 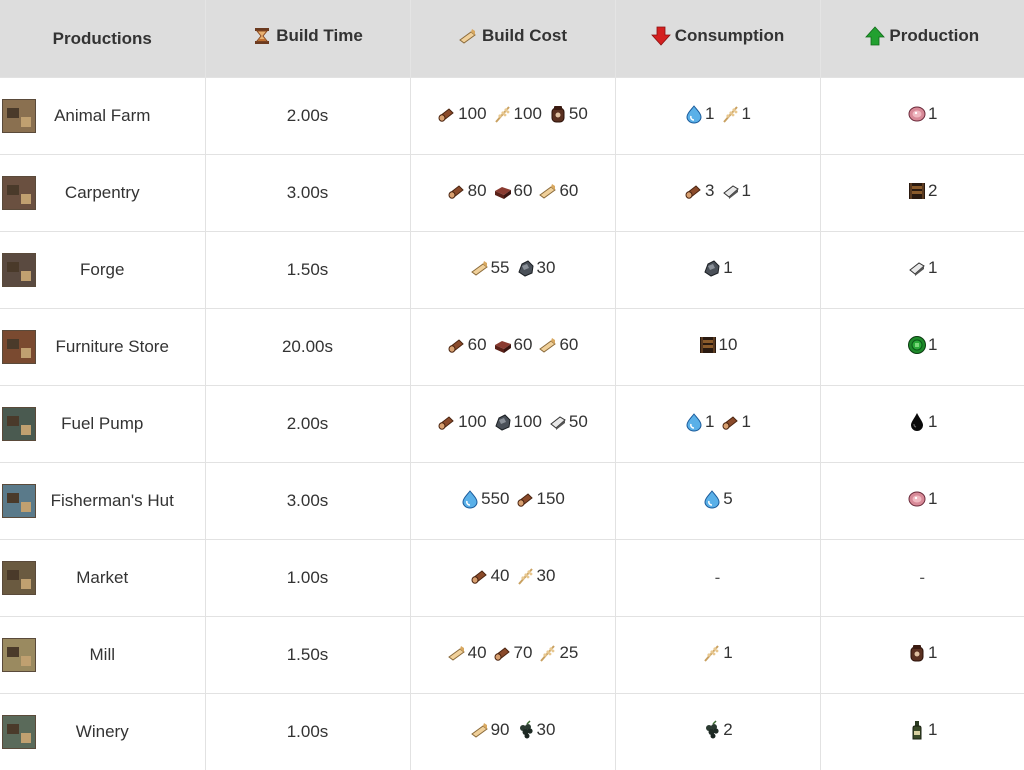 I want to click on consumption-cell: 1, so click(x=717, y=270).